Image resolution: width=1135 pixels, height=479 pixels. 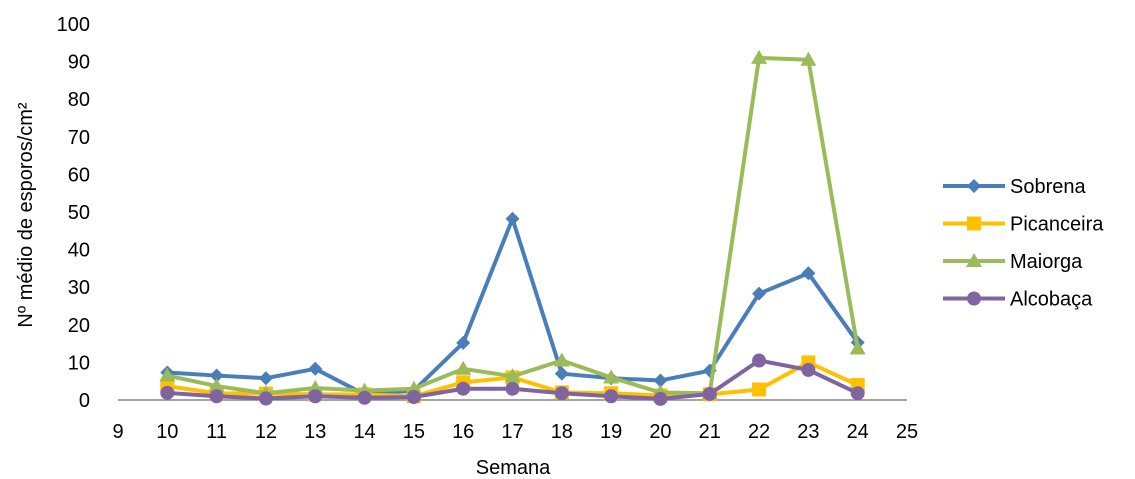 I want to click on legend-item: Picanceira, so click(x=1023, y=225).